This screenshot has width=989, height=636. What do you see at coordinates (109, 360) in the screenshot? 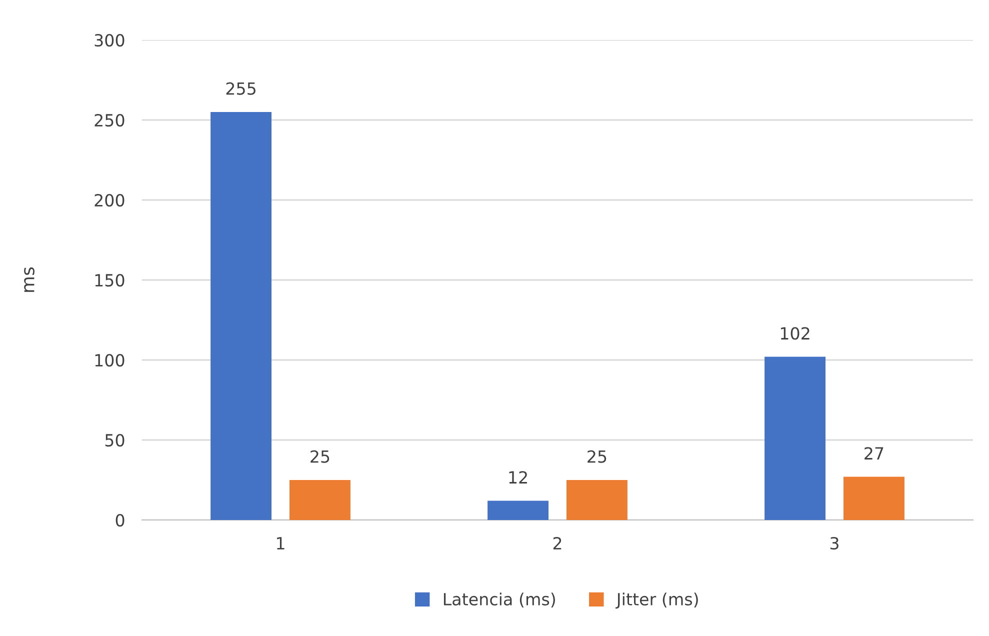
I see `y-tick-label: 100` at bounding box center [109, 360].